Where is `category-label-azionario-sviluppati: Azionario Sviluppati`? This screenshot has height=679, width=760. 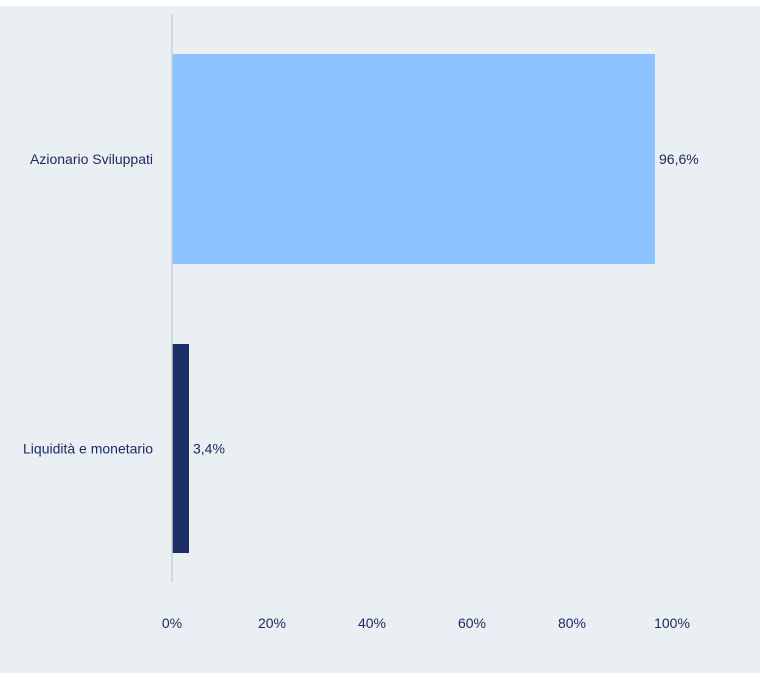
category-label-azionario-sviluppati: Azionario Sviluppati is located at coordinates (91, 159).